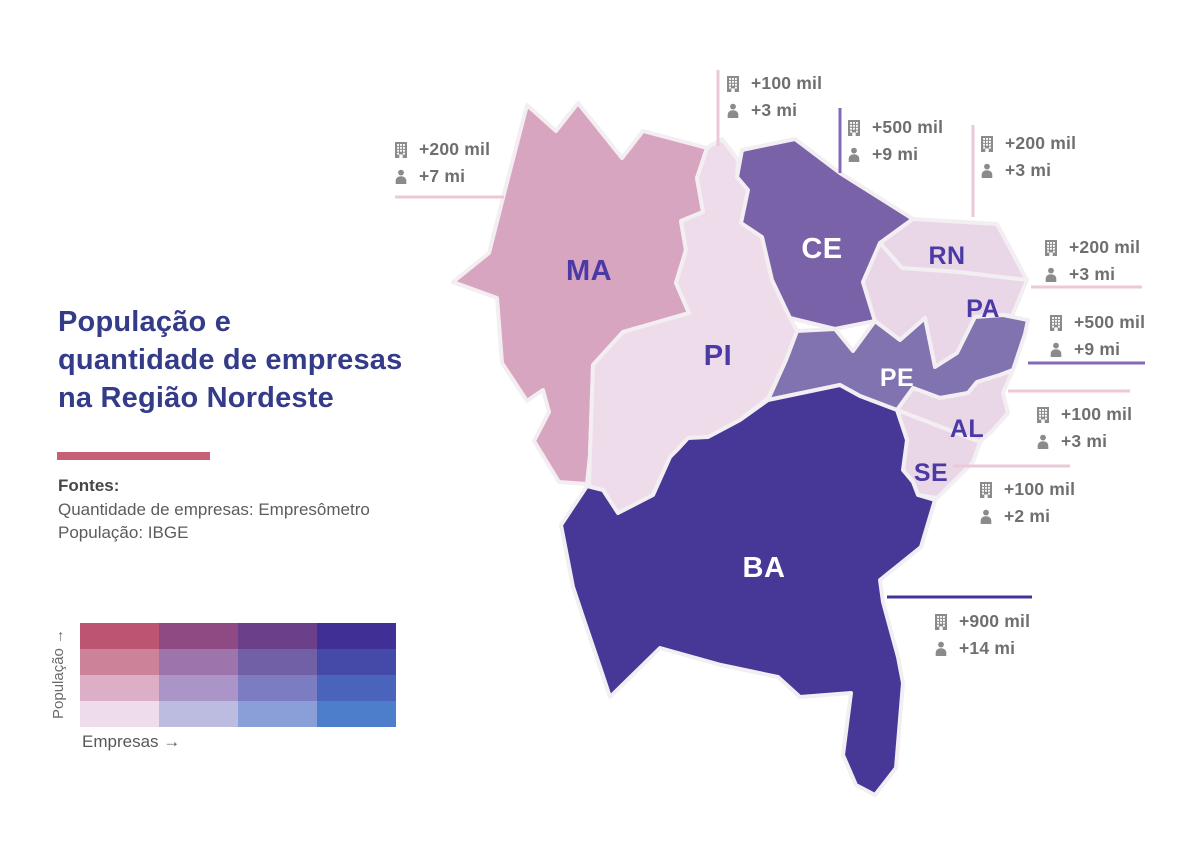 Image resolution: width=1200 pixels, height=855 pixels. I want to click on population-row: +2 mi, so click(1027, 516).